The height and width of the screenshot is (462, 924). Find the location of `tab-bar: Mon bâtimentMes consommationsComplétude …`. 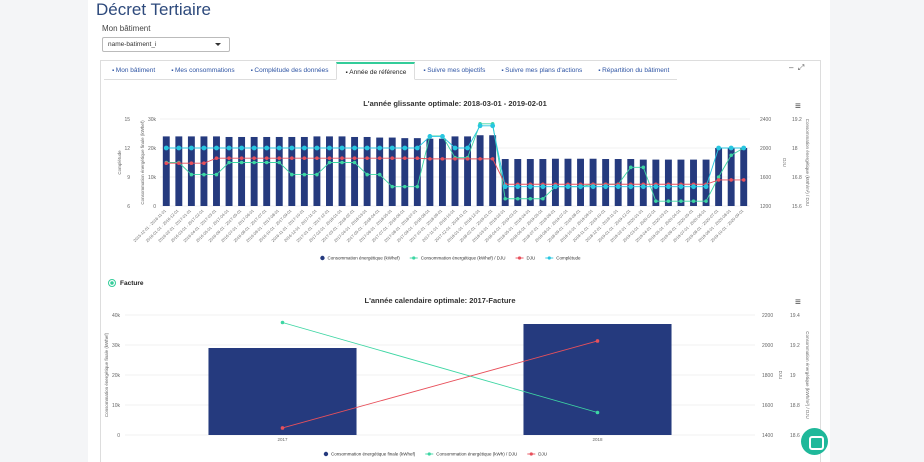

tab-bar: Mon bâtimentMes consommationsComplétude … is located at coordinates (391, 71).